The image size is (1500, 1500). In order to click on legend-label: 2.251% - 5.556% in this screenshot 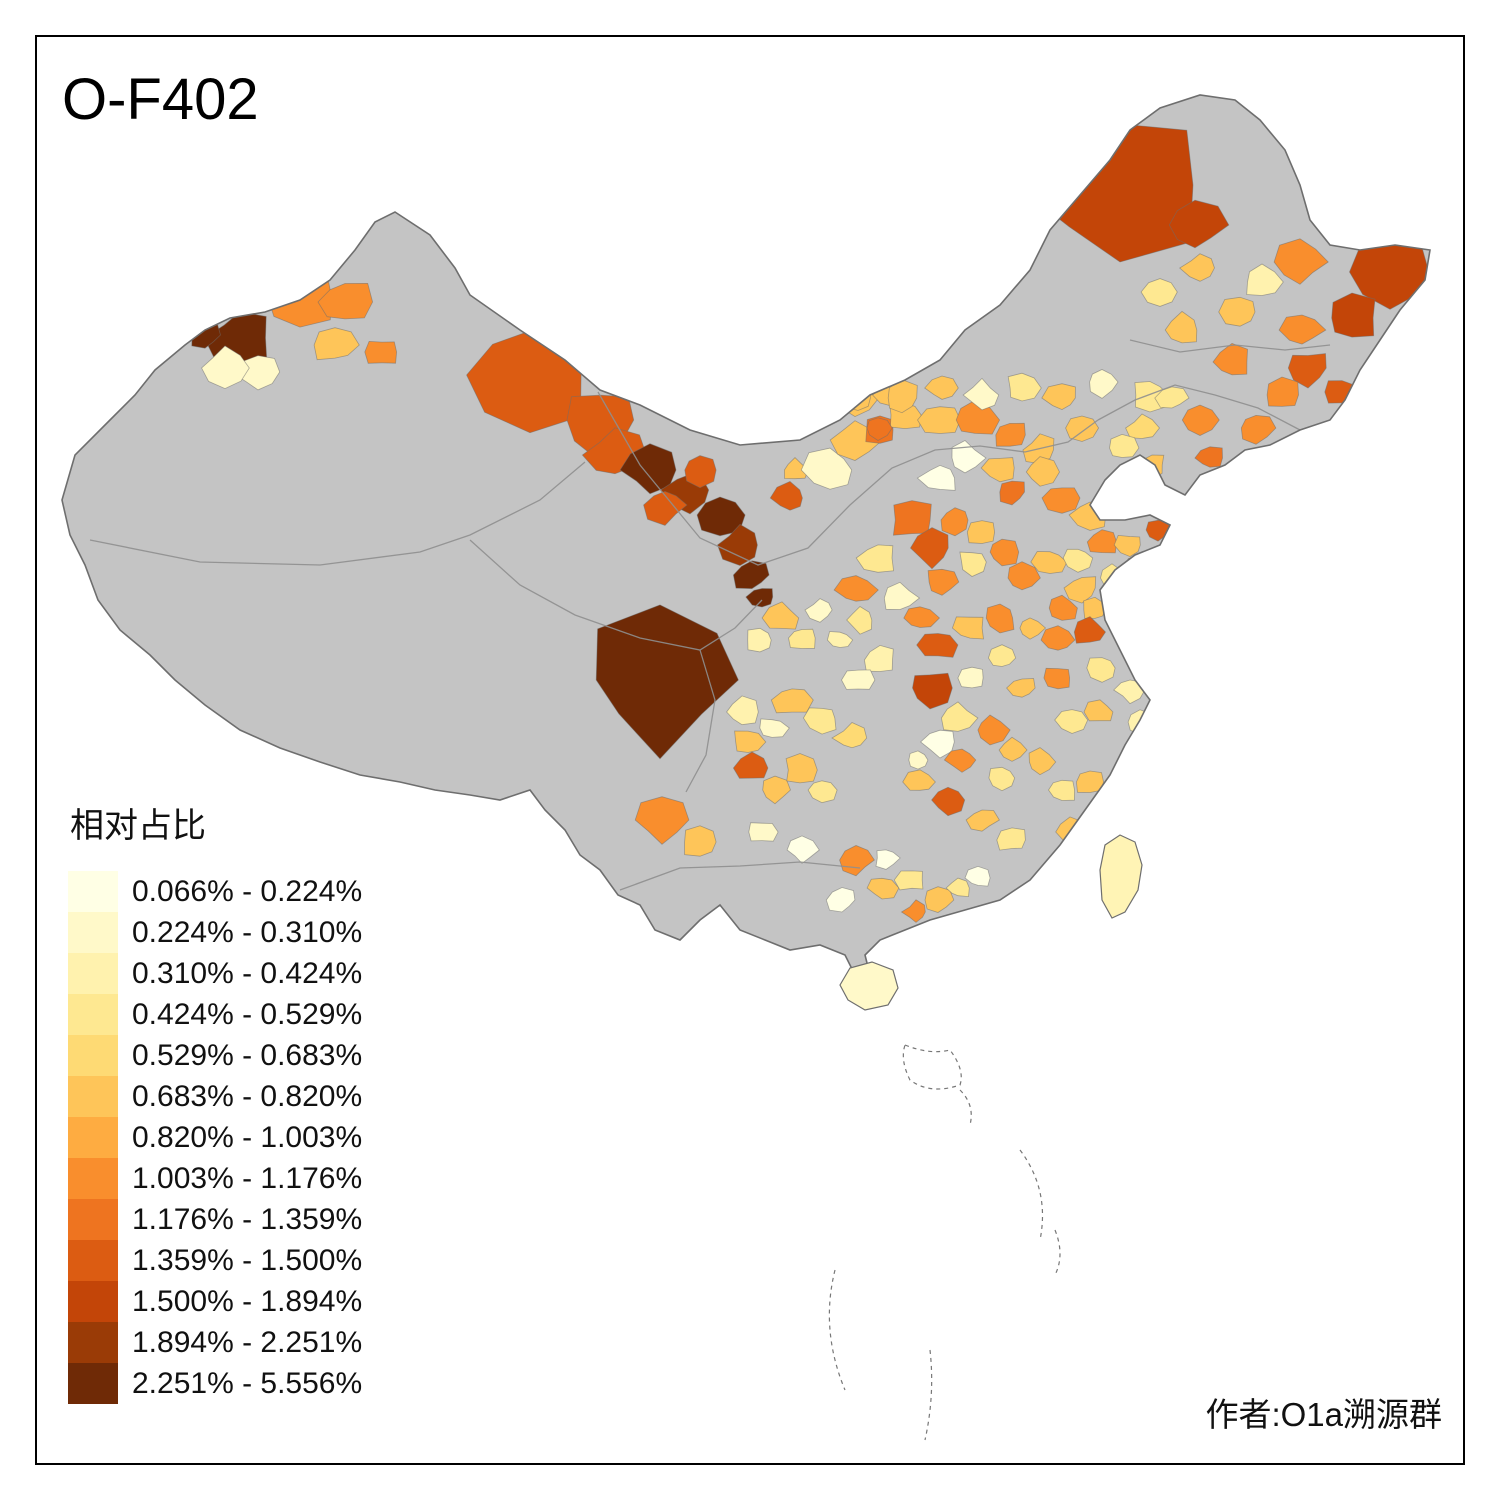, I will do `click(247, 1383)`.